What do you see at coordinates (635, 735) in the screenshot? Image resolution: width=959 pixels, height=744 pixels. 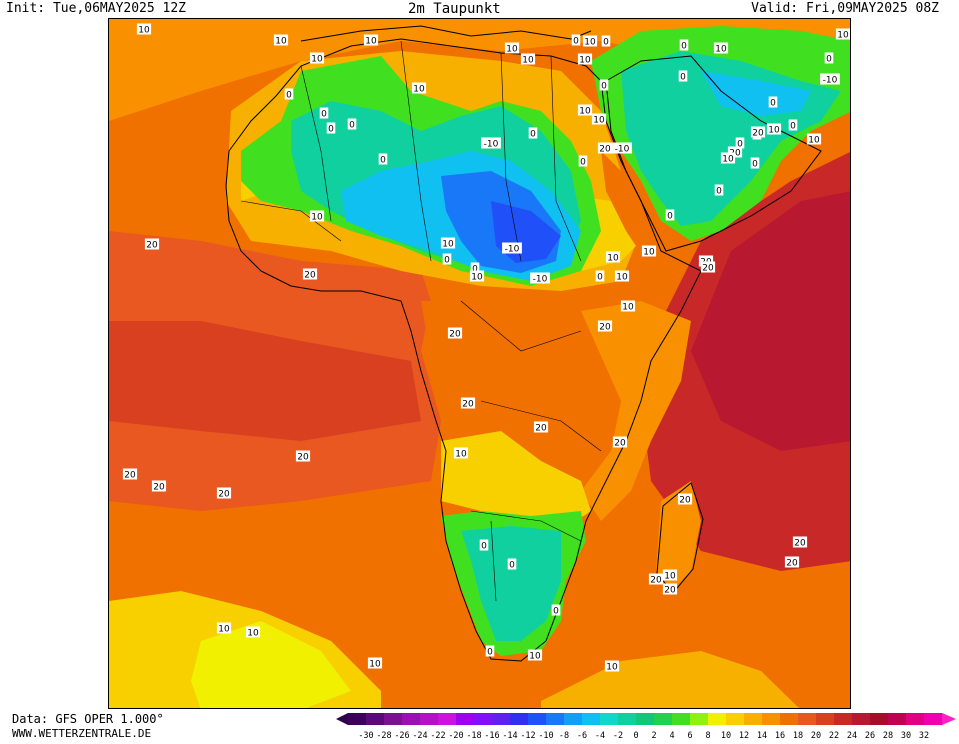 I see `colorbar-tick-label: 0` at bounding box center [635, 735].